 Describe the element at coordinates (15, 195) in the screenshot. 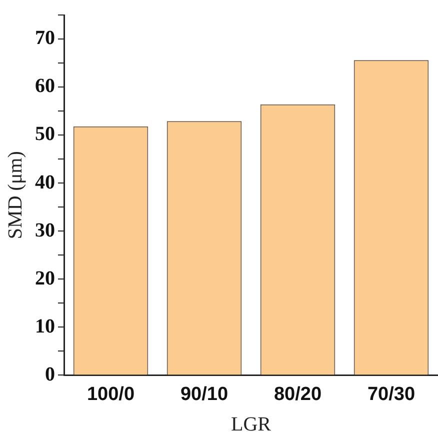

I see `y-axis-title: SMD (μm)` at that location.